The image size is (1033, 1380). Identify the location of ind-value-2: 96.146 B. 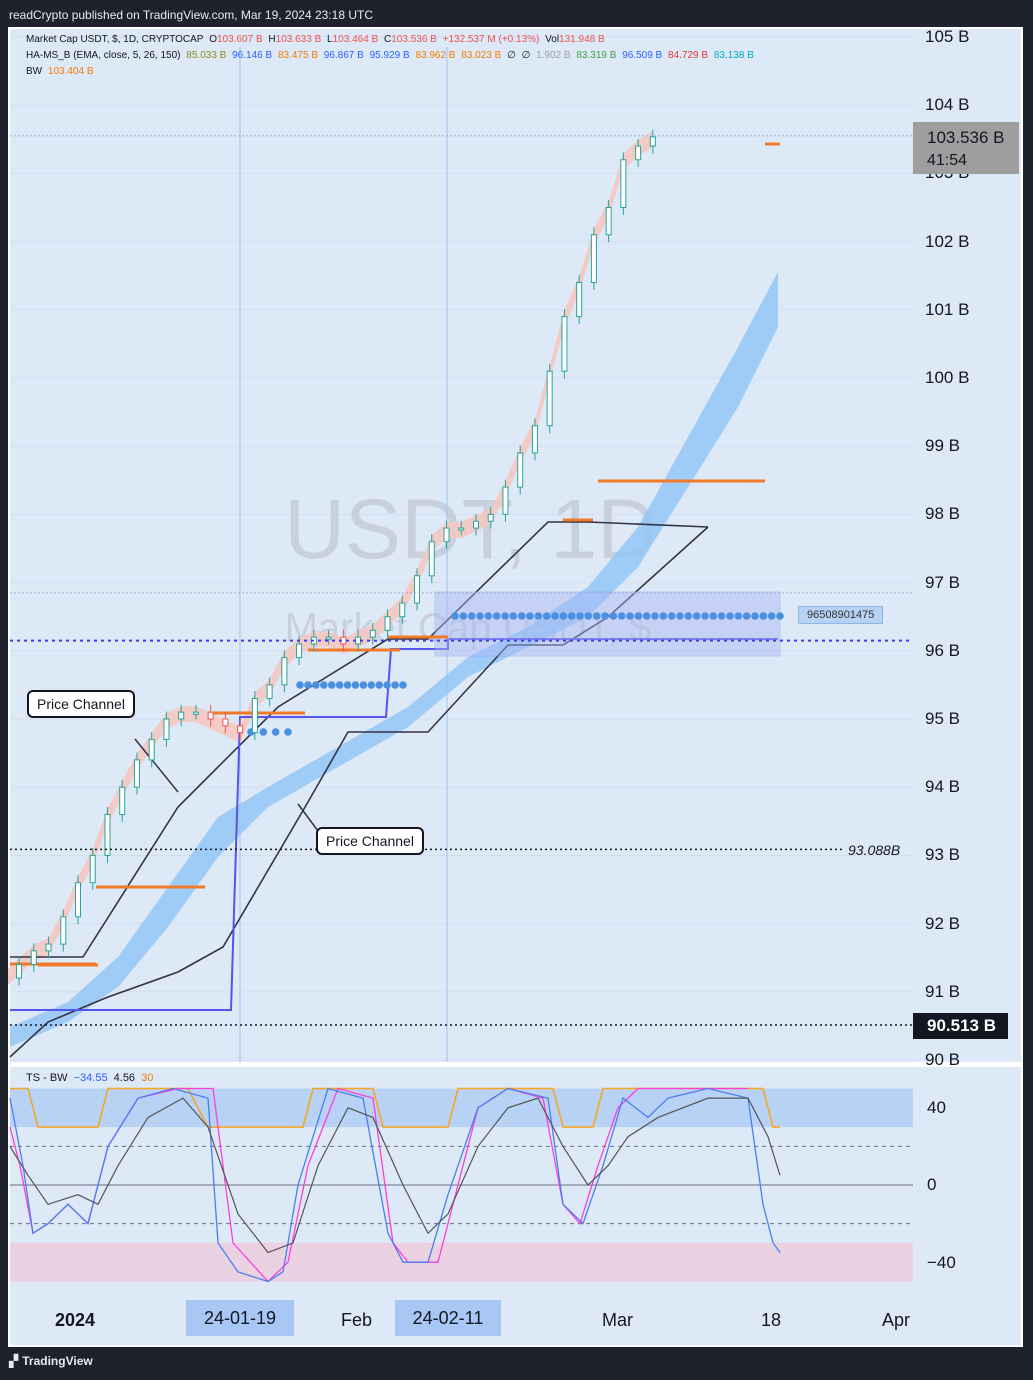
(252, 55).